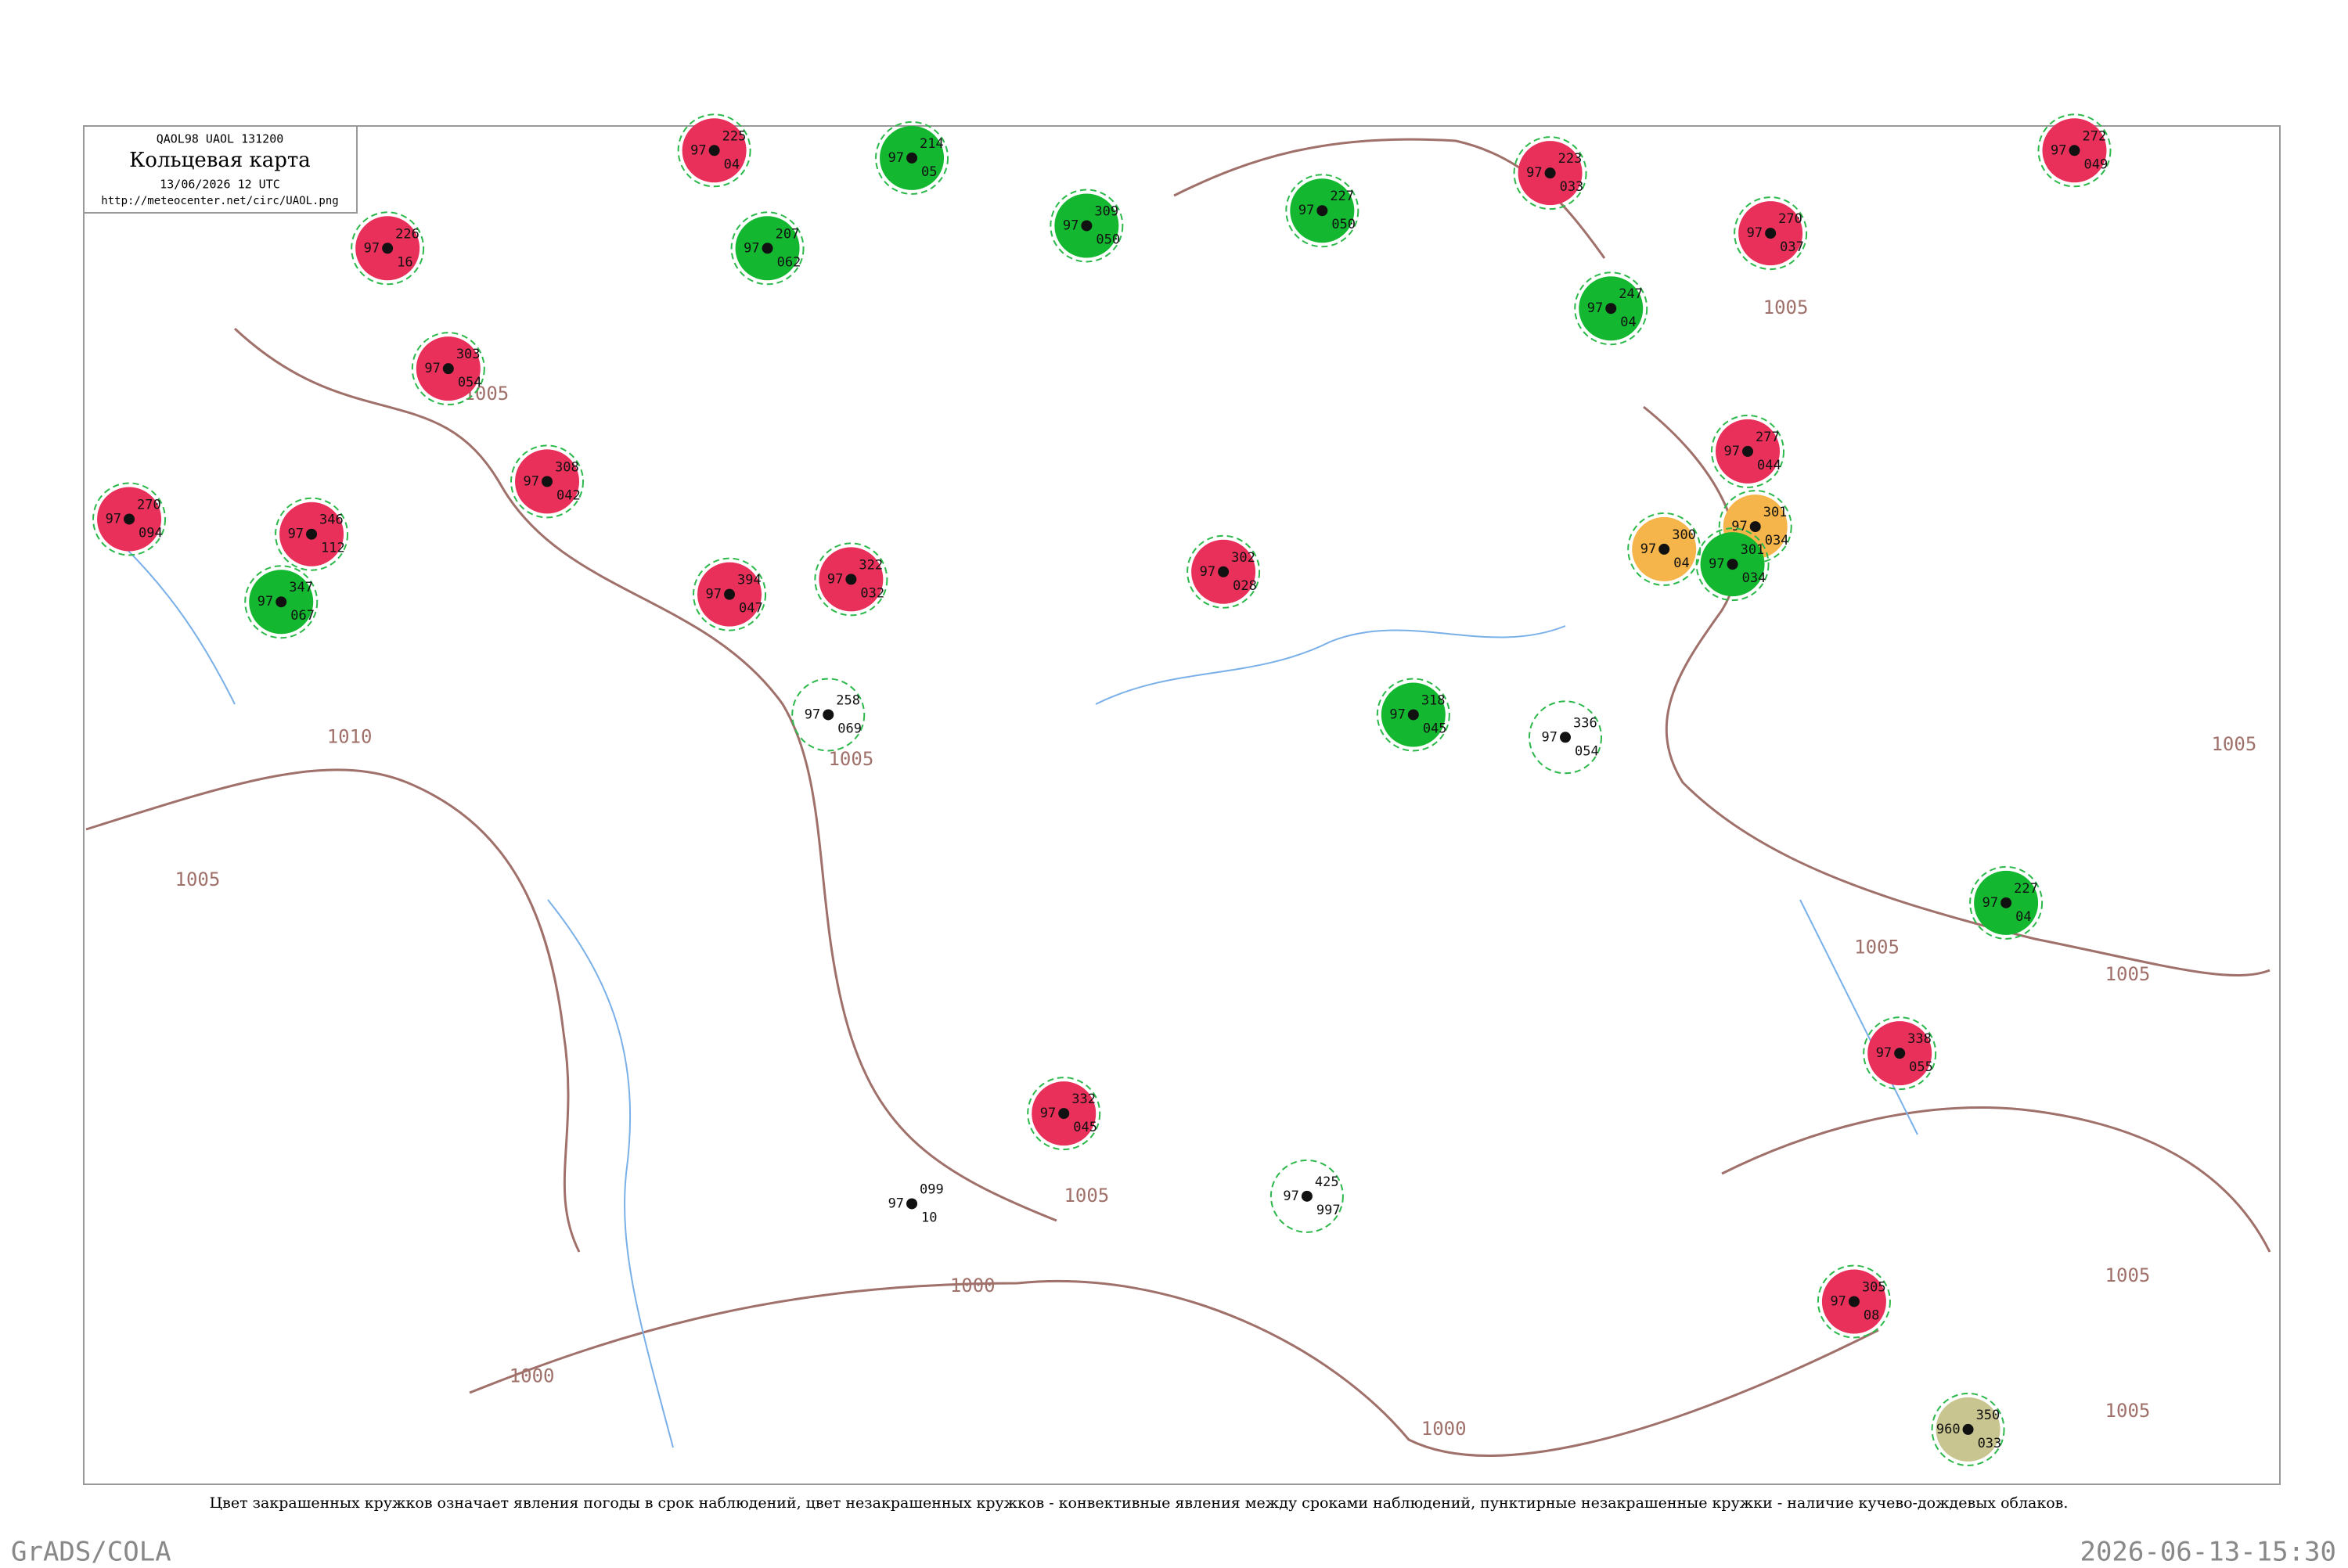 This screenshot has height=1568, width=2348. Describe the element at coordinates (932, 144) in the screenshot. I see `station-pressure: 214` at that location.